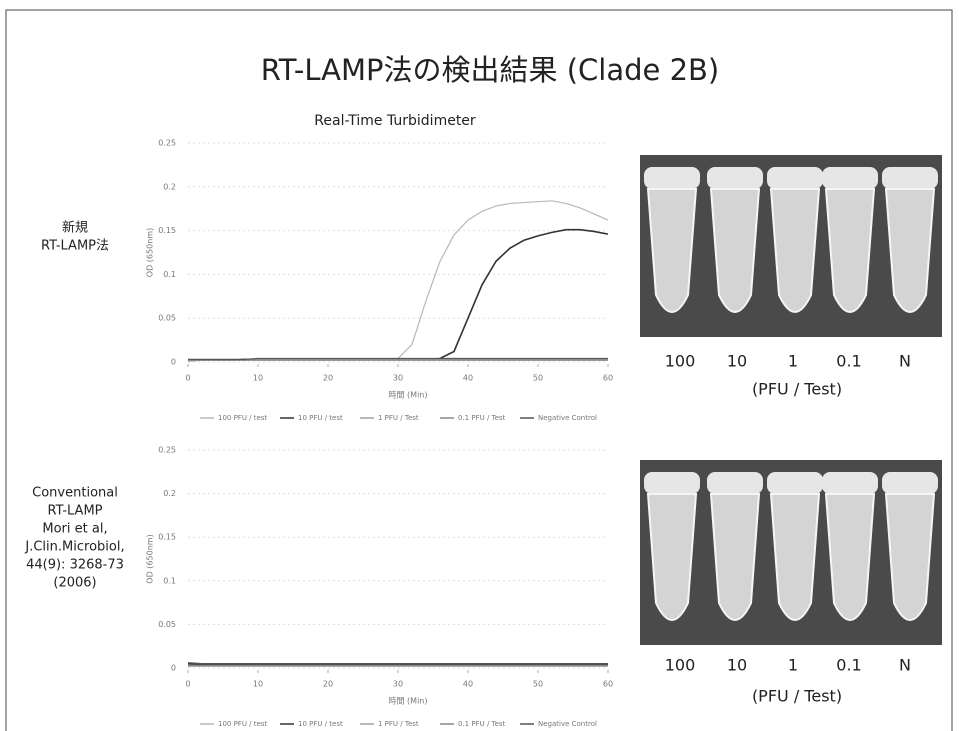  What do you see at coordinates (75, 228) in the screenshot?
I see `row-label: 新規` at bounding box center [75, 228].